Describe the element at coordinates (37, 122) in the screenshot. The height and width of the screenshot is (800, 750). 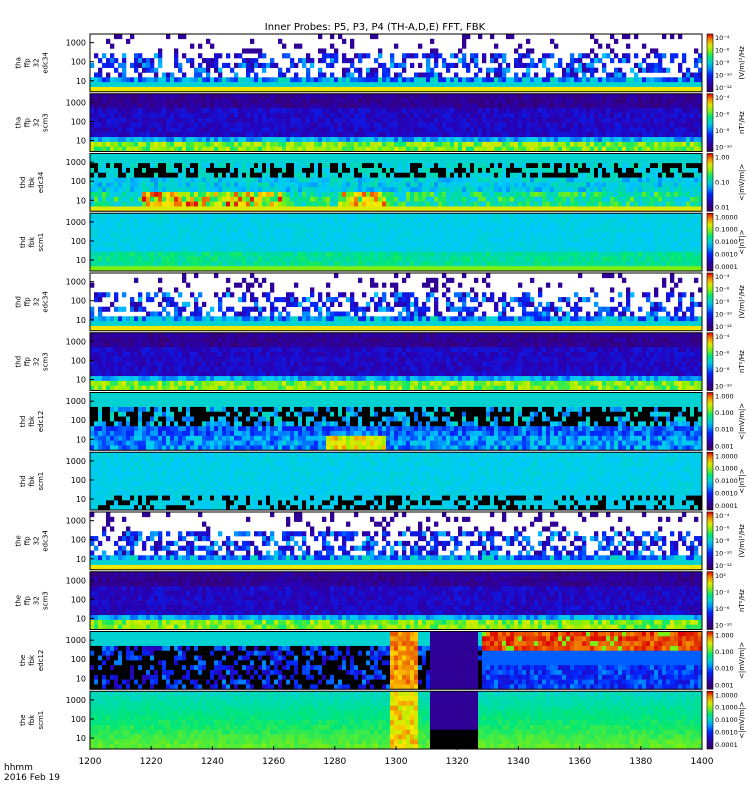
I see `panel-ylabel-line: 32` at that location.